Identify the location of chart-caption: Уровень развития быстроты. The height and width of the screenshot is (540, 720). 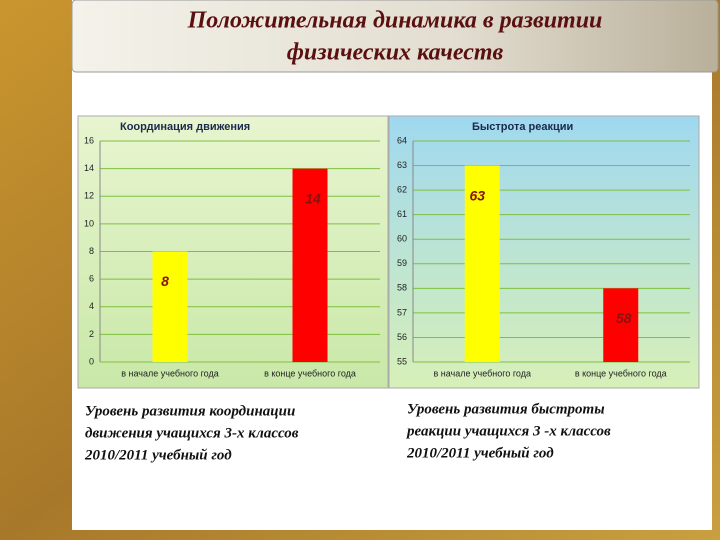
(506, 409).